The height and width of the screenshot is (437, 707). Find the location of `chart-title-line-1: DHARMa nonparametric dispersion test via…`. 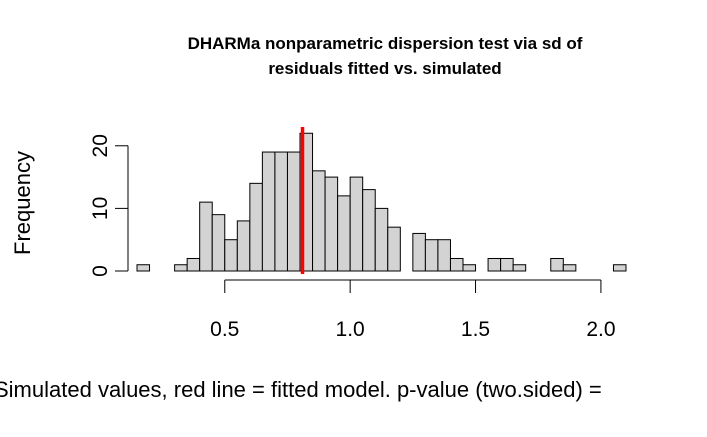

chart-title-line-1: DHARMa nonparametric dispersion test via… is located at coordinates (385, 43).